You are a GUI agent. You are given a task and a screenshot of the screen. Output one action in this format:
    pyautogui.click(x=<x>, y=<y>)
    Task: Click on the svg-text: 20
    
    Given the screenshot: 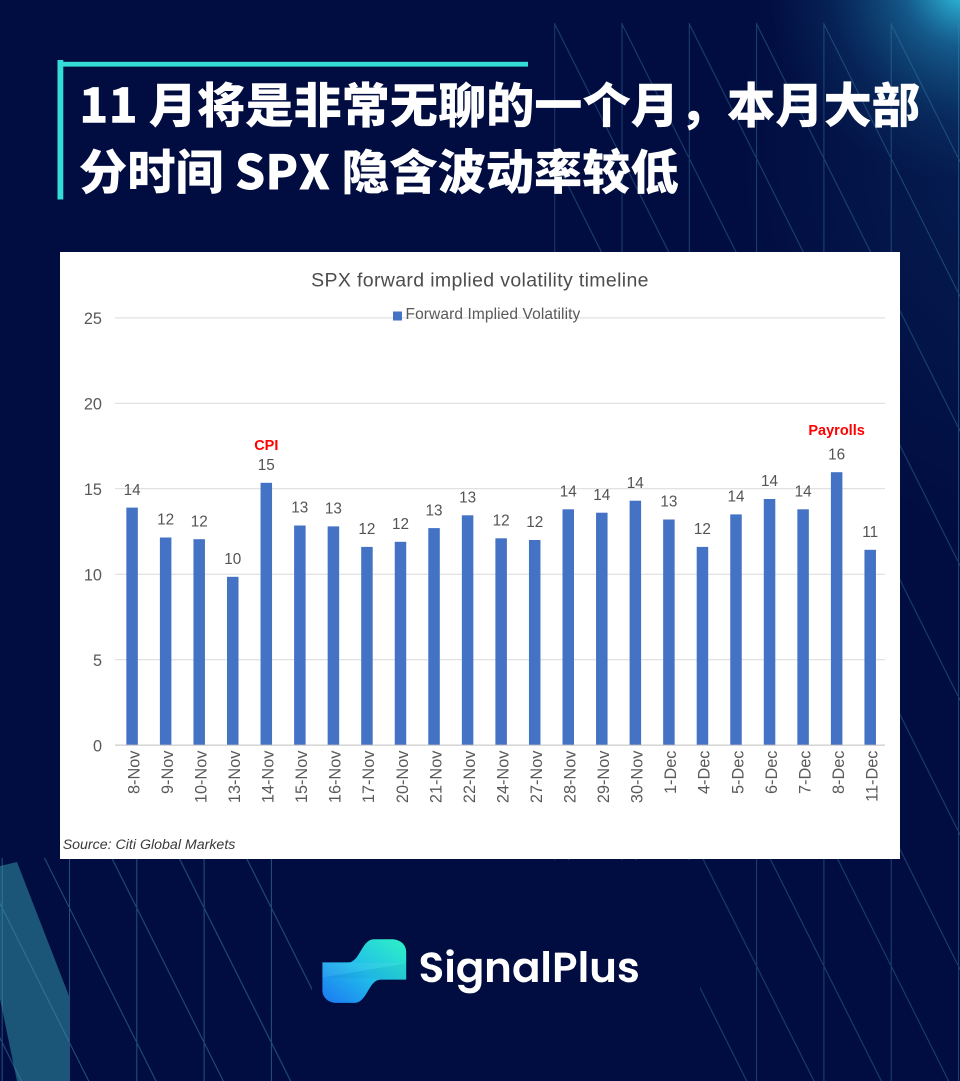 What is the action you would take?
    pyautogui.click(x=93, y=405)
    